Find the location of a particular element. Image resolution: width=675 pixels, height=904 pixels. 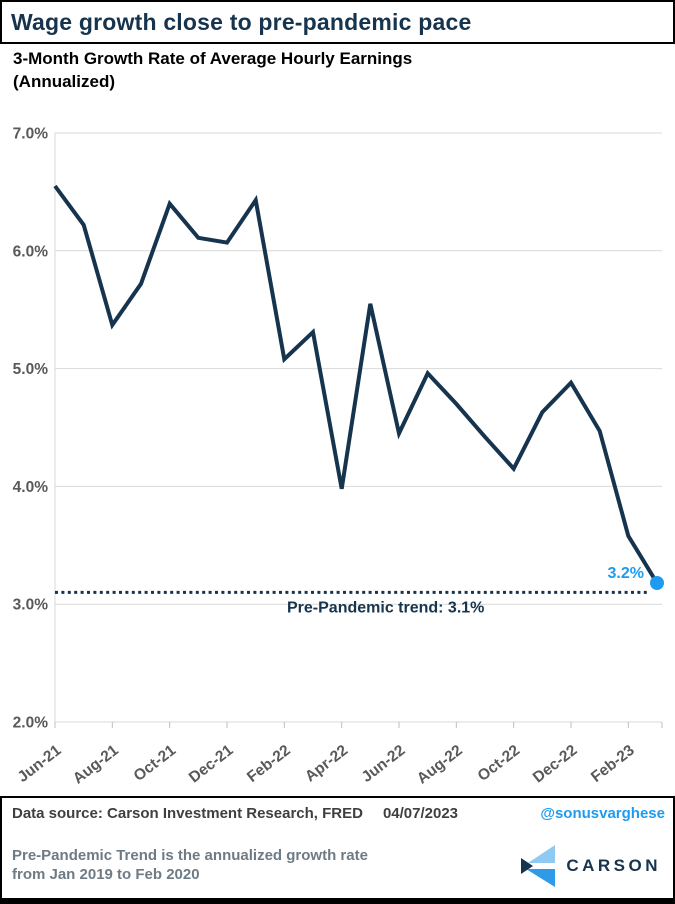

x-axis-tick-label: Dec-22 is located at coordinates (555, 764).